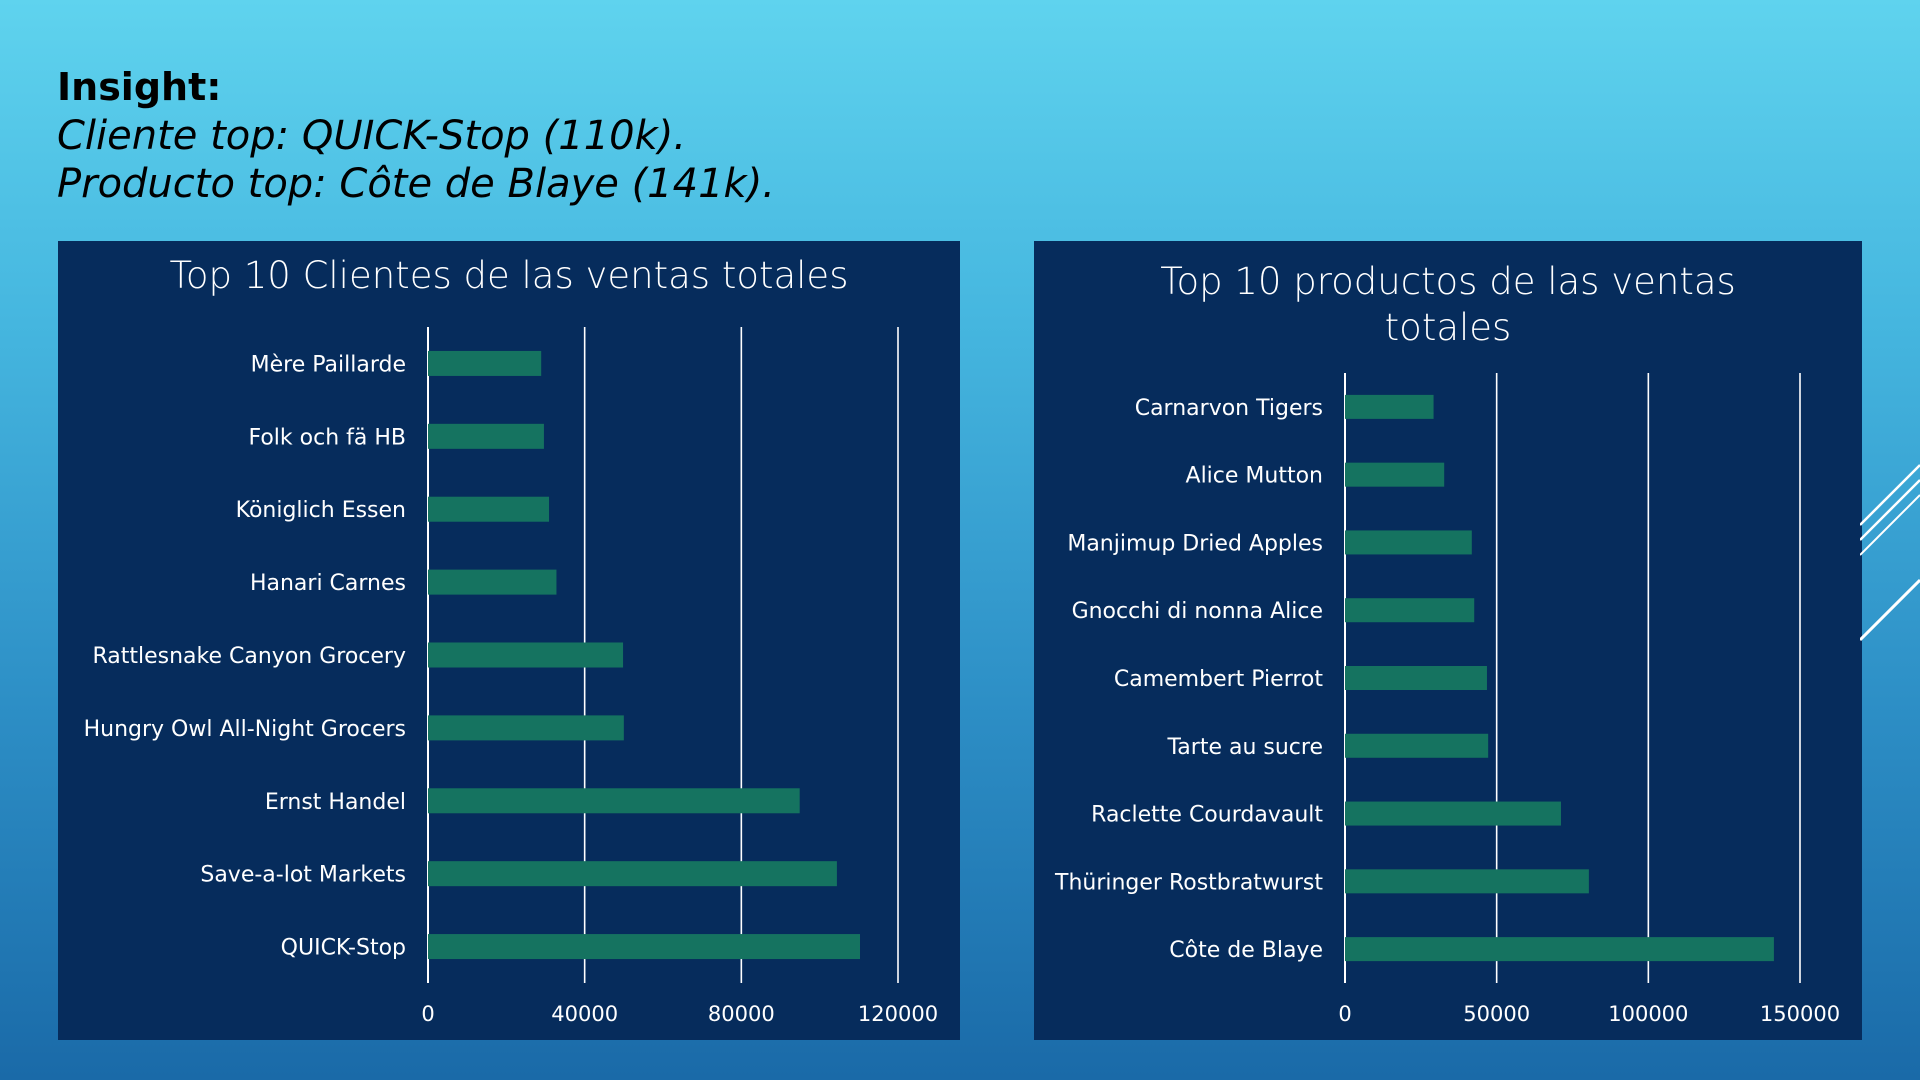 This screenshot has height=1080, width=1920. What do you see at coordinates (509, 275) in the screenshot?
I see `clientes-chart-title: Top 10 Clientes de las ventas totales` at bounding box center [509, 275].